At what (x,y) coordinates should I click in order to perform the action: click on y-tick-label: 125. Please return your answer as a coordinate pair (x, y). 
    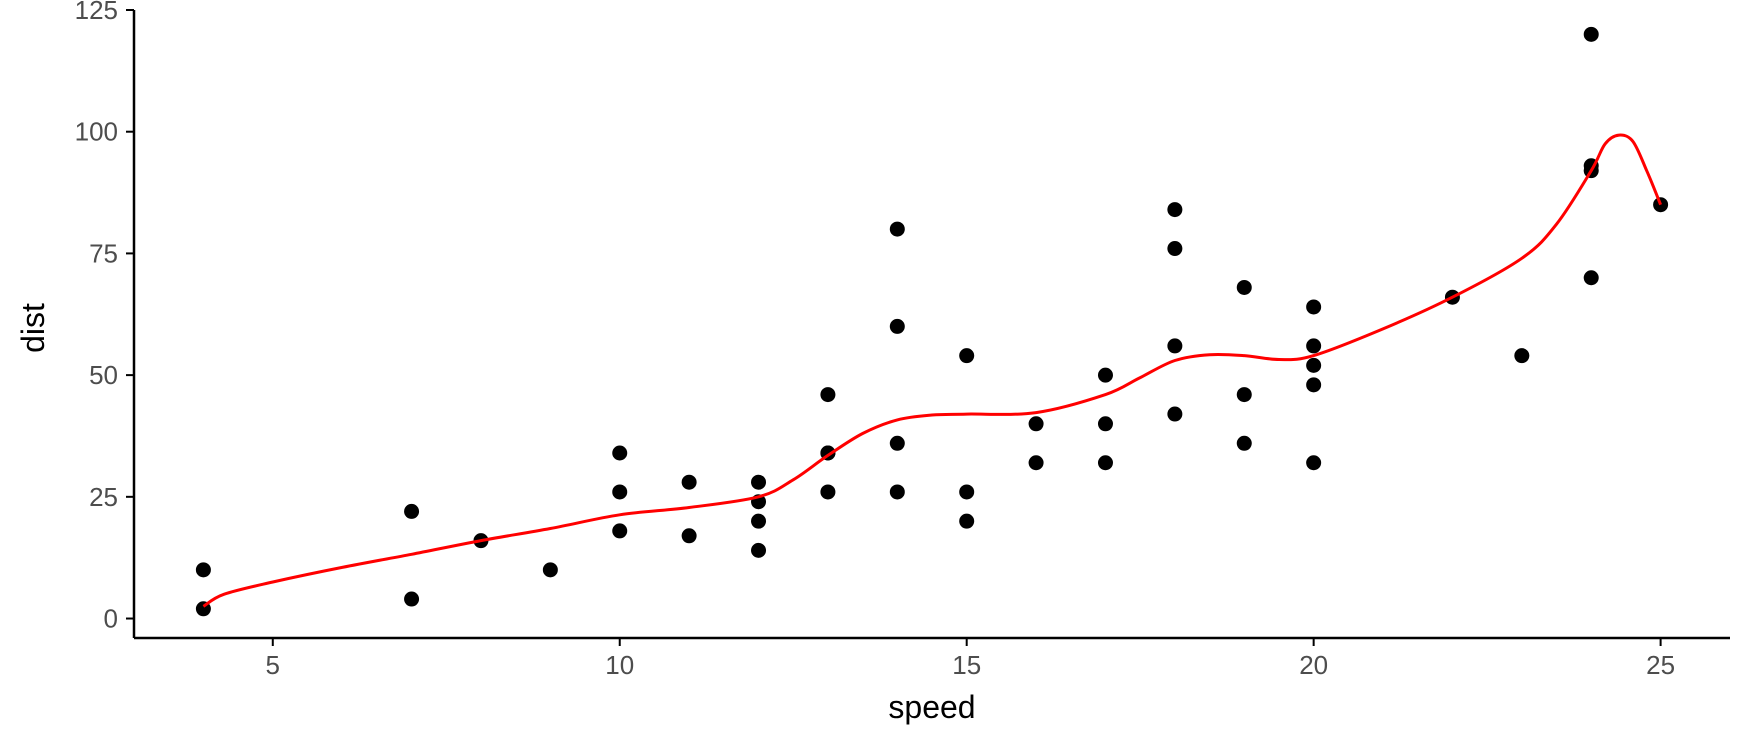
    Looking at the image, I should click on (96, 12).